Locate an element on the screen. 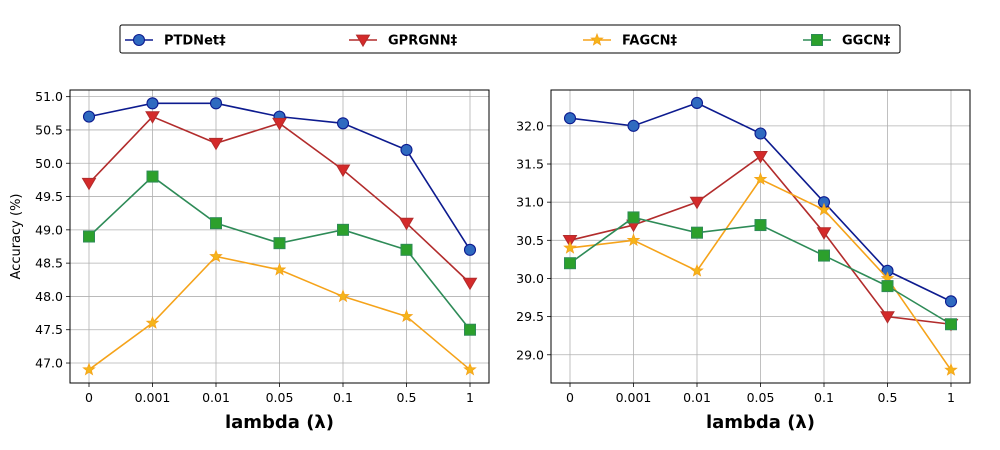 This screenshot has width=1000, height=450. legend-label: PTDNet‡ is located at coordinates (195, 41).